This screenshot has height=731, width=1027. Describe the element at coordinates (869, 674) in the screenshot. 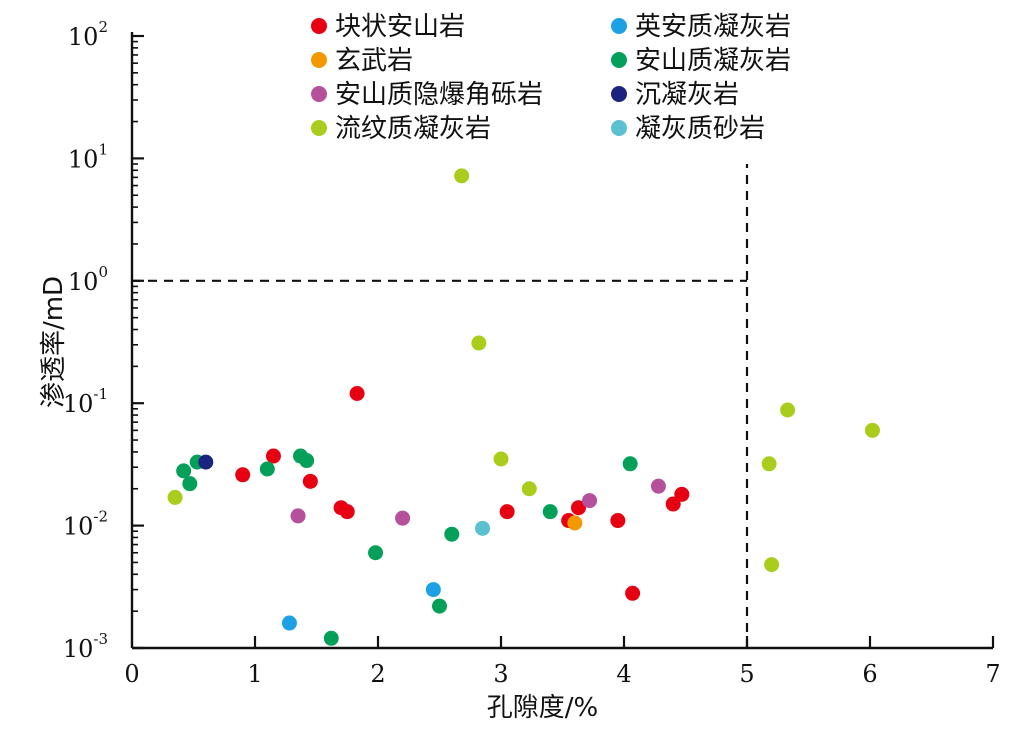

I see `x-tick-label: 6` at that location.